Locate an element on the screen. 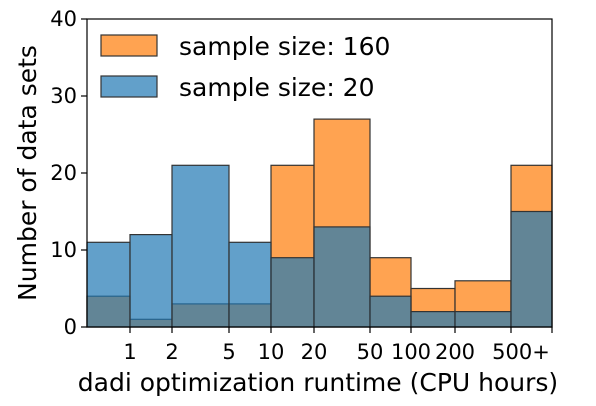  y-tick-label: 10 is located at coordinates (63, 250).